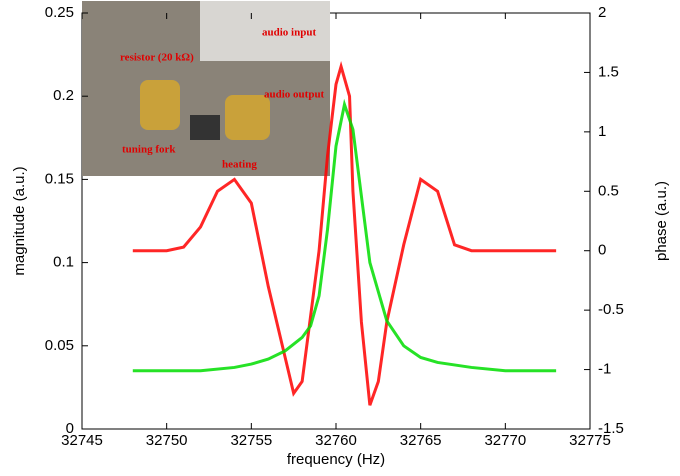  Describe the element at coordinates (63, 262) in the screenshot. I see `y-tick-label: 0.1` at that location.